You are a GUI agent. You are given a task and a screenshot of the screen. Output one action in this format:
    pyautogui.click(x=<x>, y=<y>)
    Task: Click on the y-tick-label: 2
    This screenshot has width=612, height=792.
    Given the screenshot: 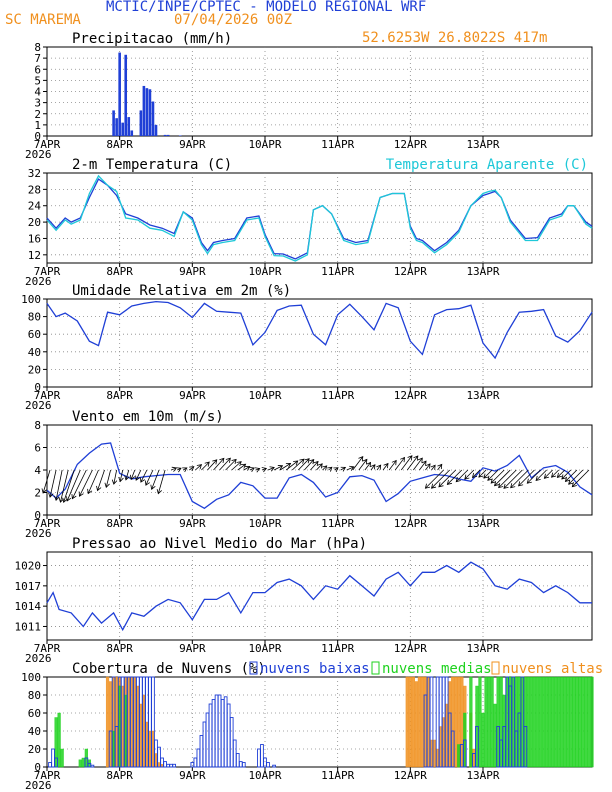 What is the action you would take?
    pyautogui.click(x=37, y=493)
    